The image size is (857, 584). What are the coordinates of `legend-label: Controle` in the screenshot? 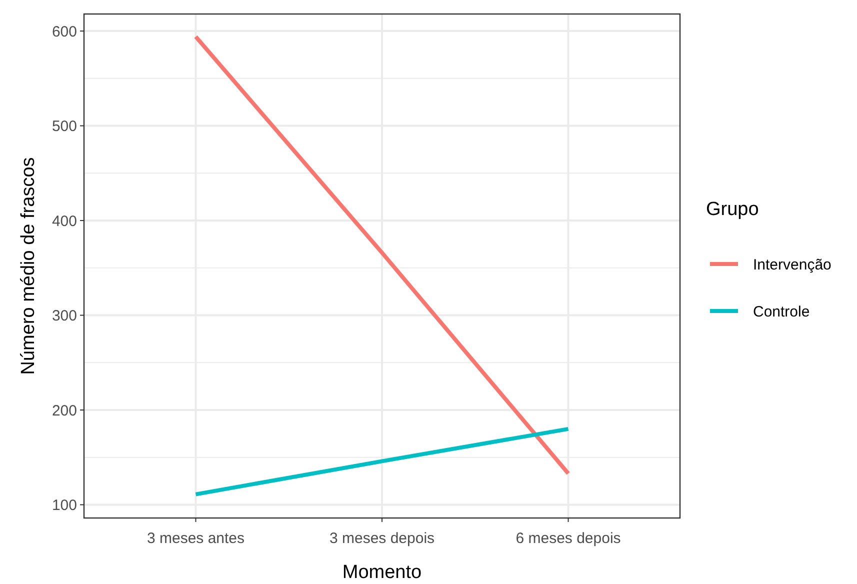 It's located at (781, 311).